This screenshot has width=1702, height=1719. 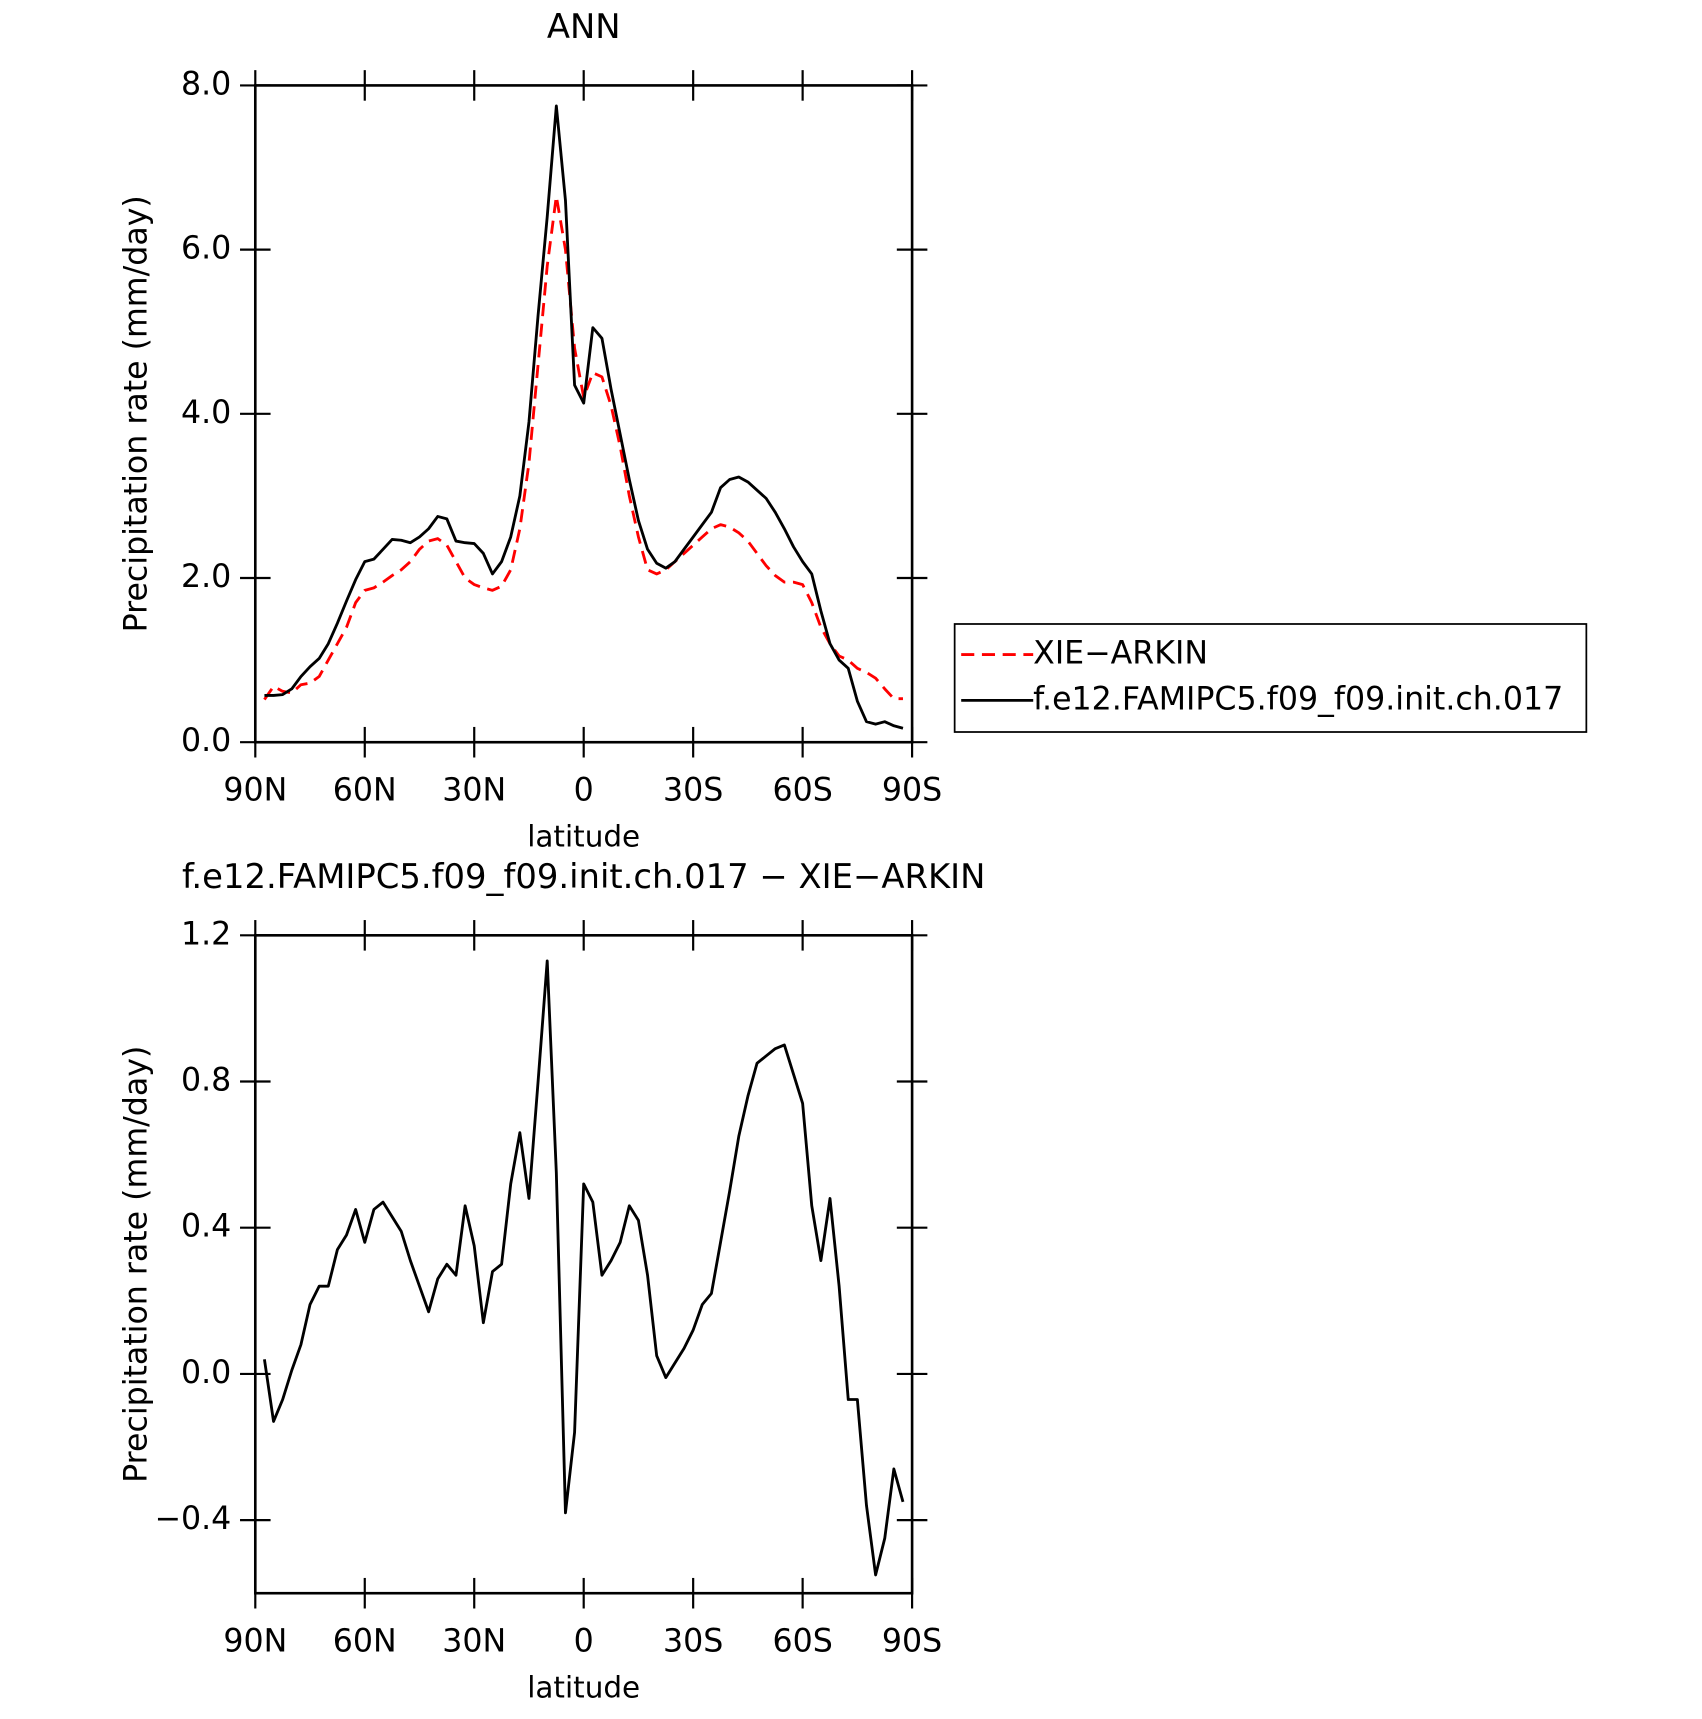 I want to click on y-tick-label: 0.4, so click(x=206, y=1227).